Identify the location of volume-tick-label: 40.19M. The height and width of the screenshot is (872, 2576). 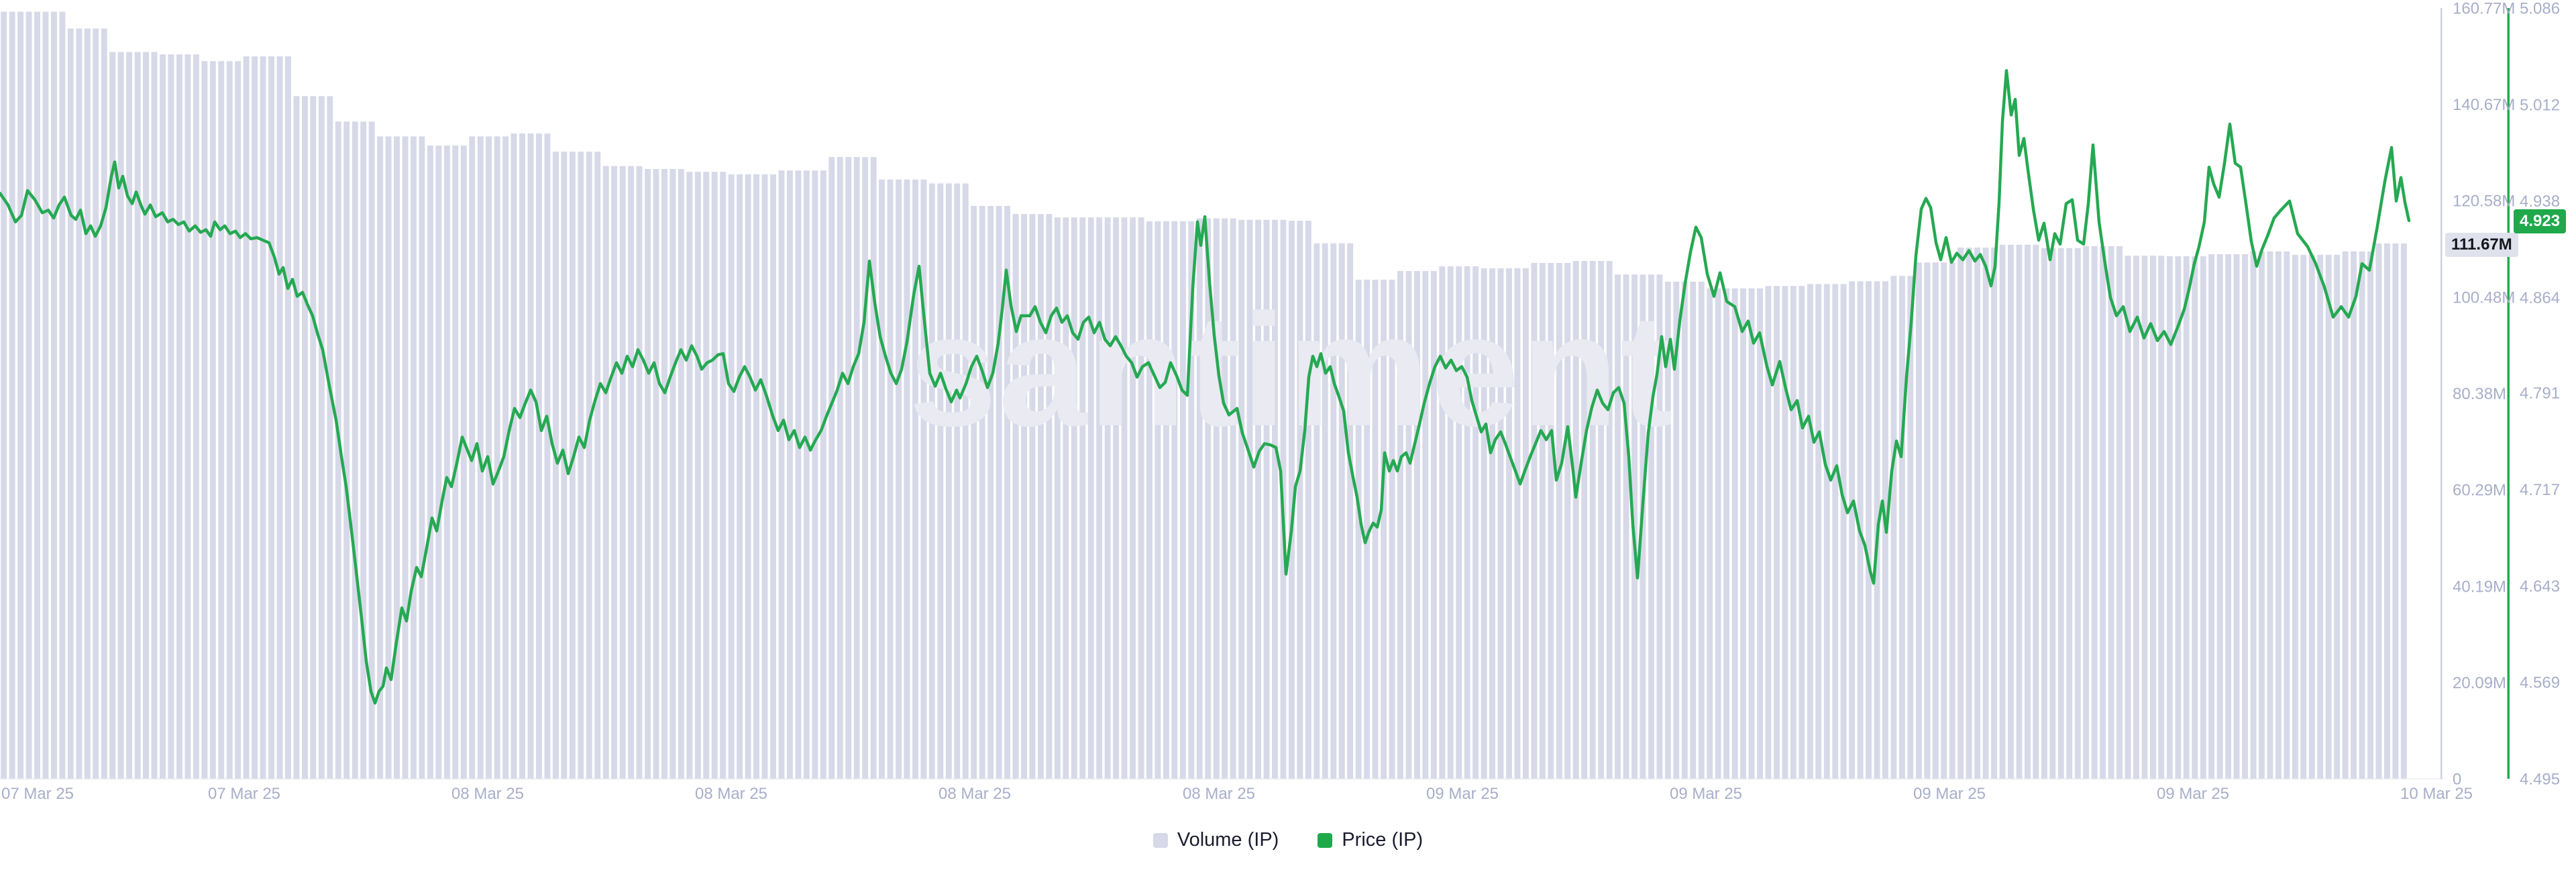
(2479, 587).